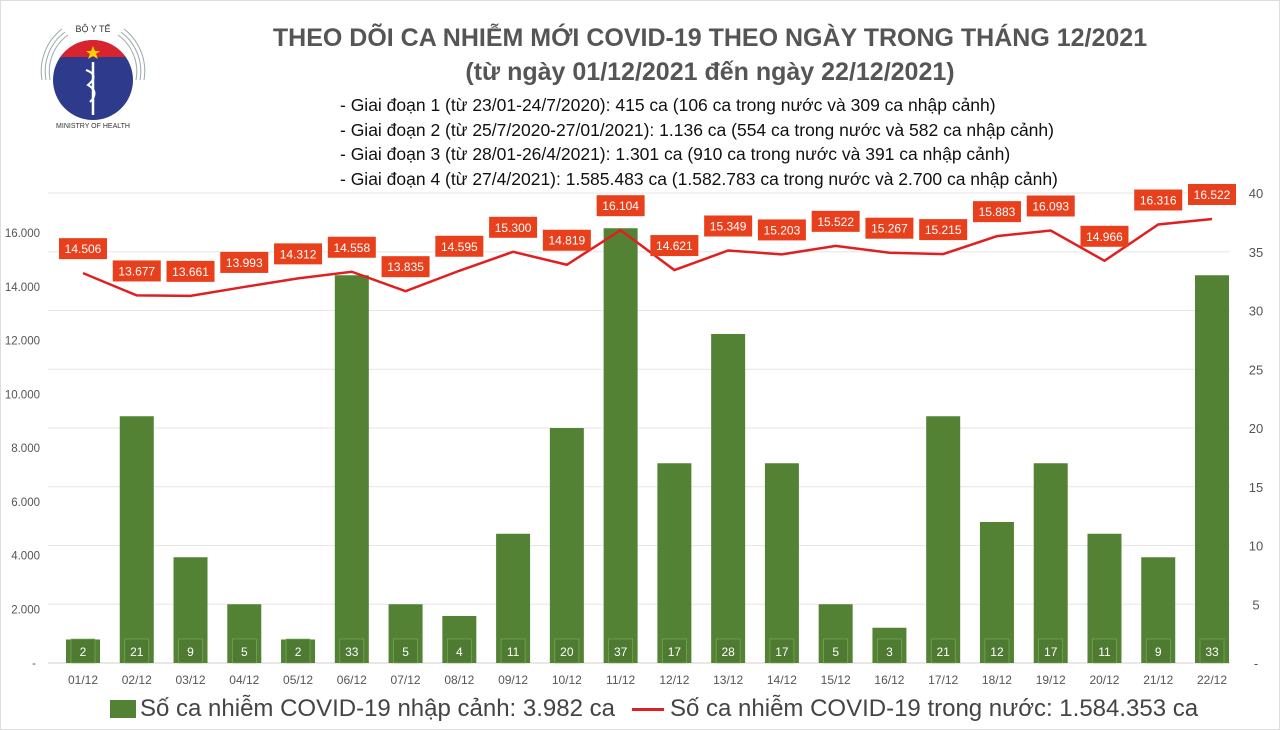 Image resolution: width=1280 pixels, height=730 pixels. Describe the element at coordinates (22, 234) in the screenshot. I see `left-axis-tick: 16.000` at that location.